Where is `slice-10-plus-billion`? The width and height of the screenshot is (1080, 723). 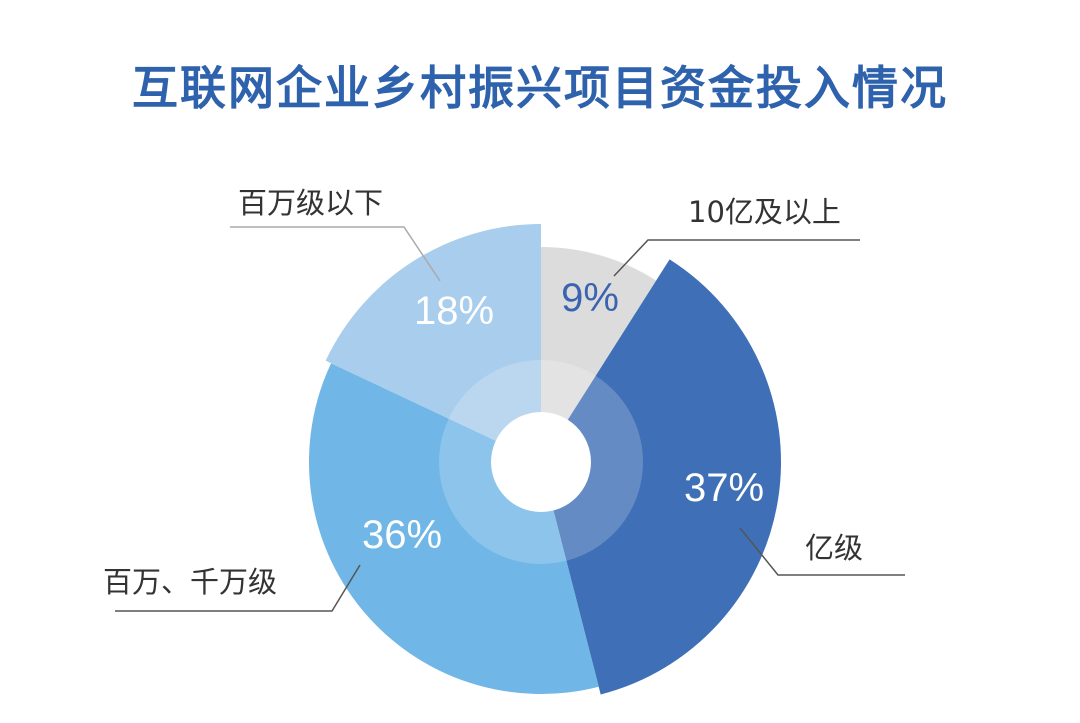 slice-10-plus-billion is located at coordinates (599, 354).